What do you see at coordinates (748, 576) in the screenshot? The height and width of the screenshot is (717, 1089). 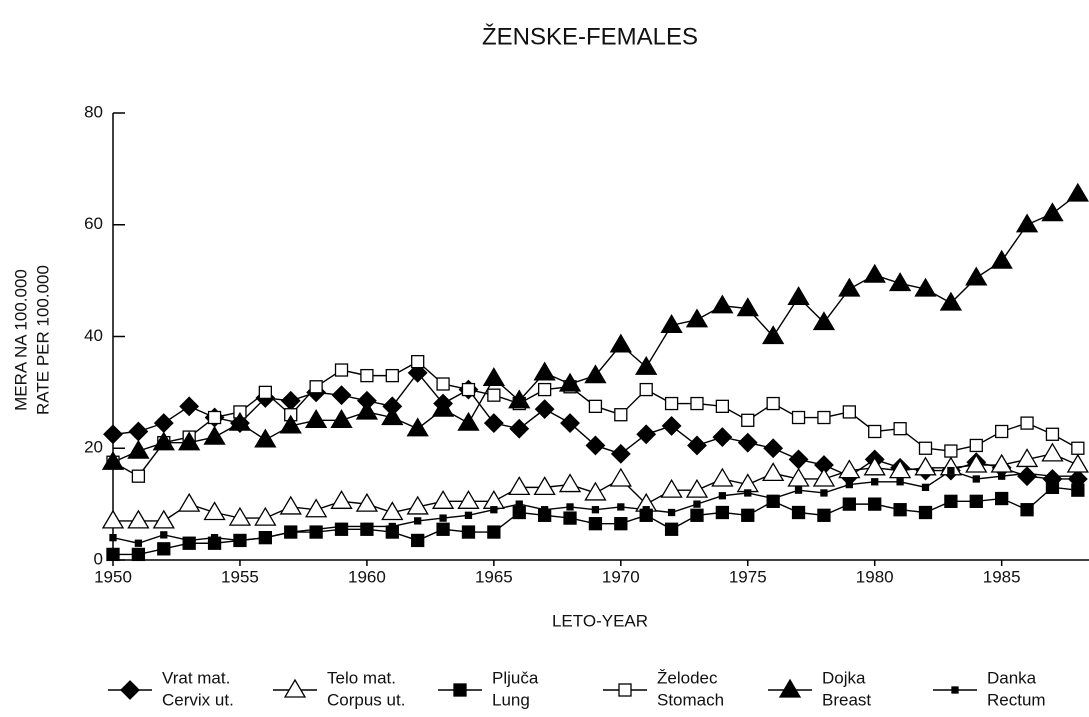 I see `x-tick-label: 1975` at bounding box center [748, 576].